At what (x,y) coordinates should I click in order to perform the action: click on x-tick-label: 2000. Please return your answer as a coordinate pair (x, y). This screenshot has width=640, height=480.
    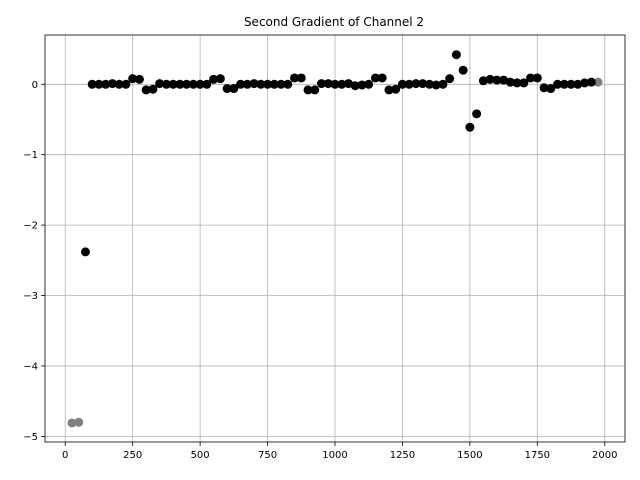
    Looking at the image, I should click on (604, 455).